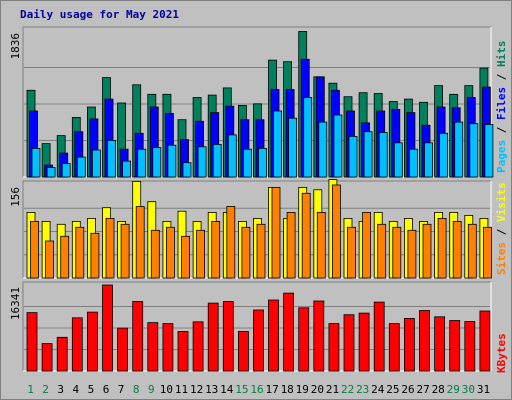 Image resolution: width=512 pixels, height=400 pixels. What do you see at coordinates (181, 389) in the screenshot?
I see `day-label-11: 11` at bounding box center [181, 389].